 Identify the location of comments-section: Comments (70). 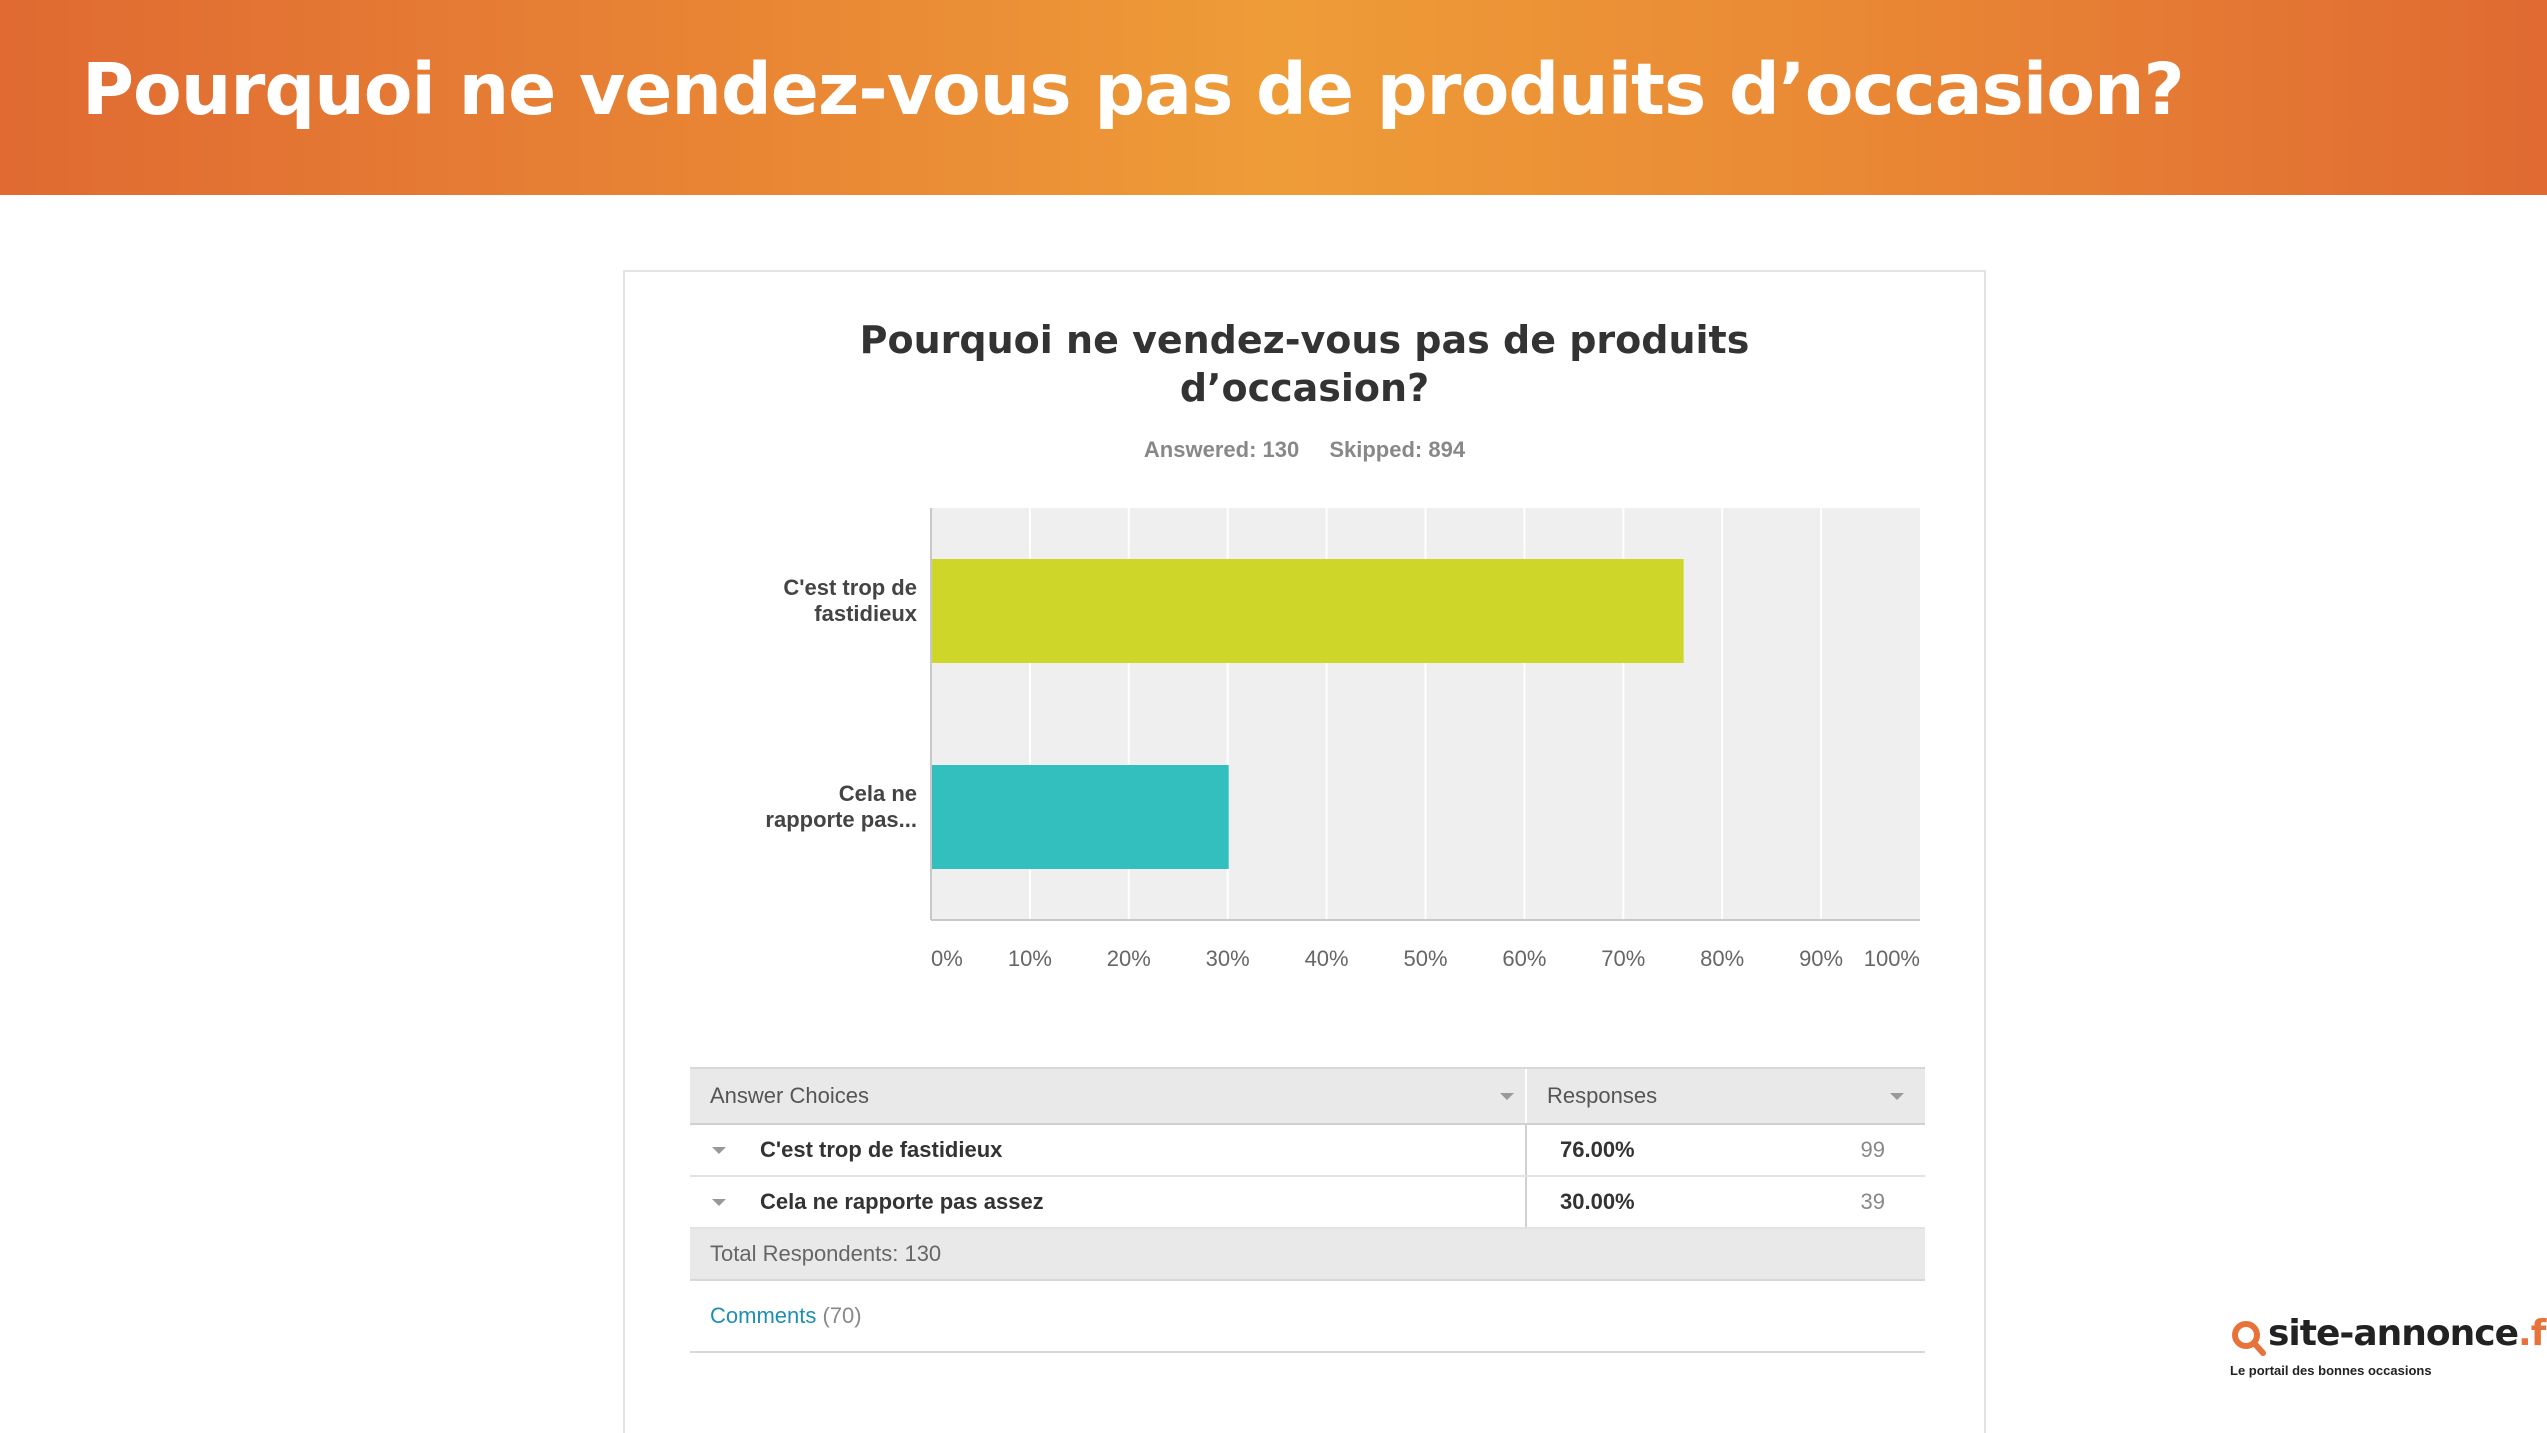
(1307, 1317).